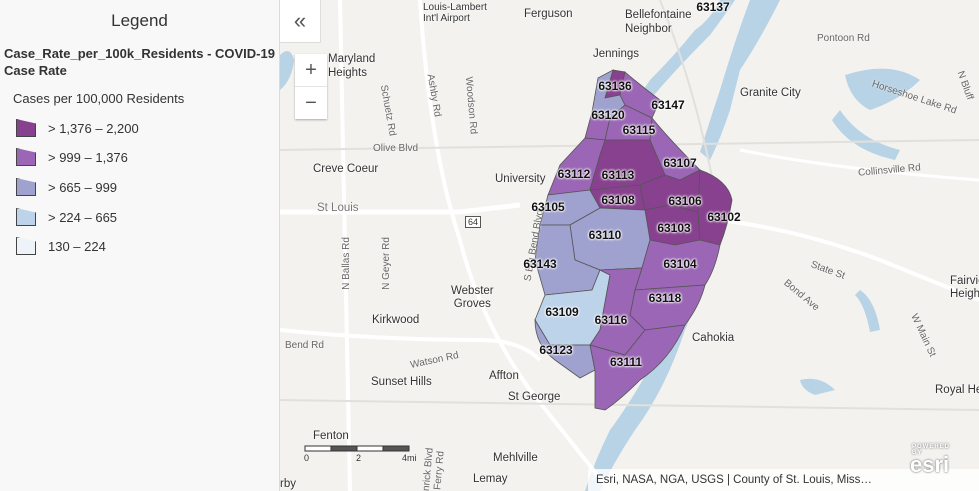  I want to click on zip-label-63102: 63102, so click(724, 217).